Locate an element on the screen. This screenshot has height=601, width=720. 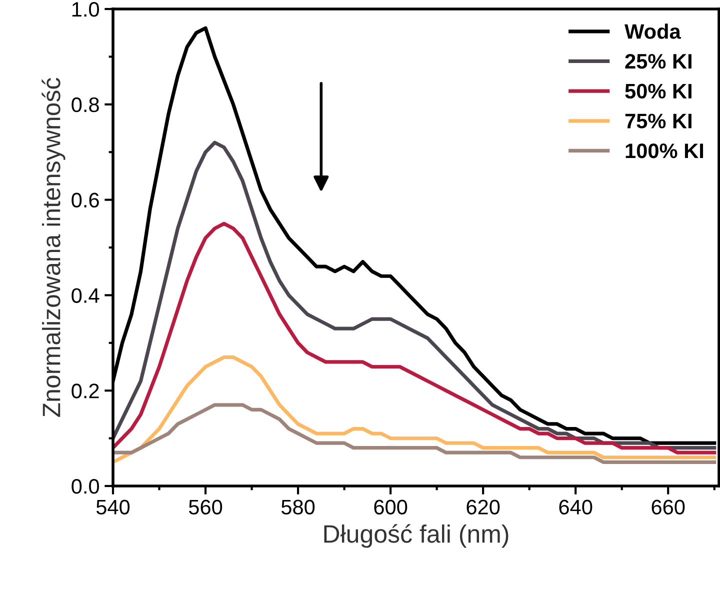
y-tick-label: 0.6 is located at coordinates (85, 200).